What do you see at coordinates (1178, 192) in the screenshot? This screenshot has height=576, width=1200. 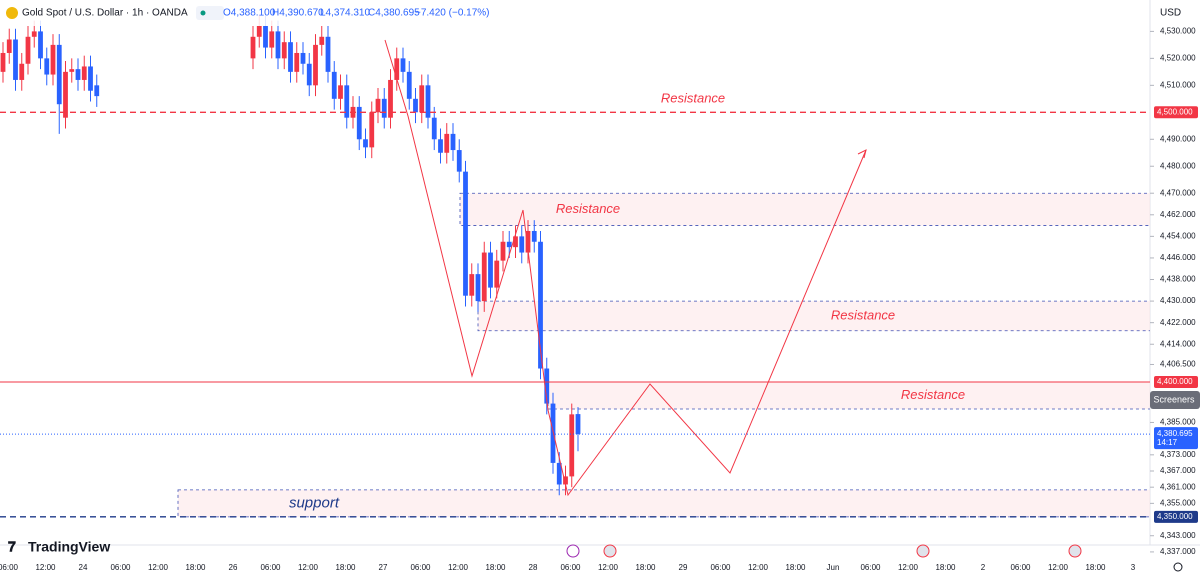 I see `y-tick-label: 4,470.000` at bounding box center [1178, 192].